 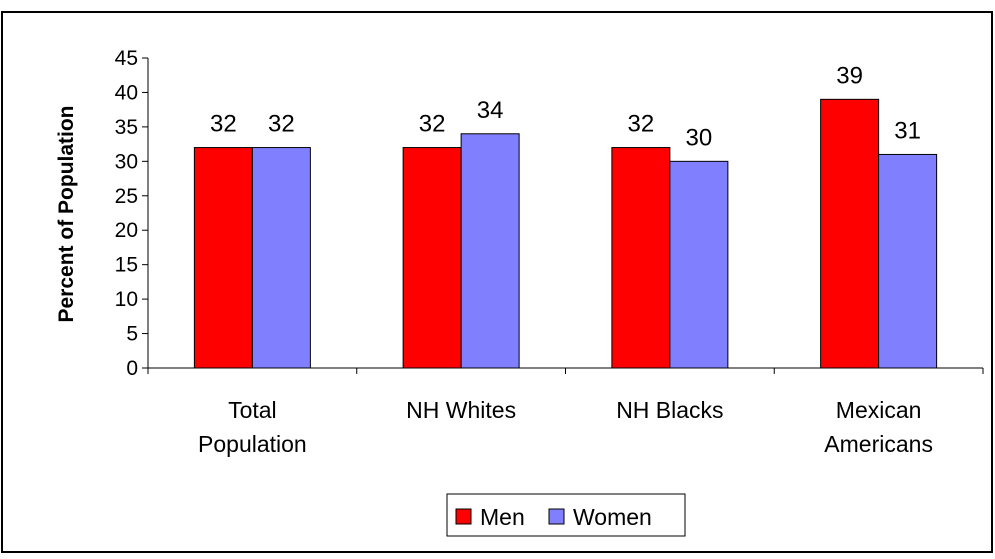 What do you see at coordinates (556, 516) in the screenshot?
I see `legend-swatch-women` at bounding box center [556, 516].